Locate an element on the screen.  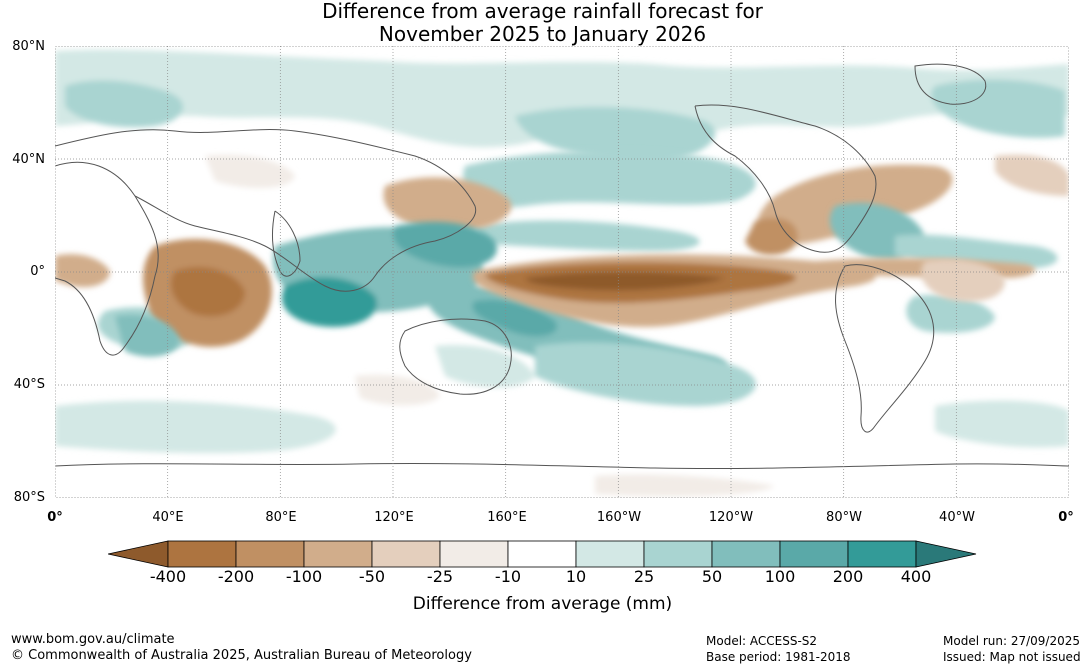
lat-label-40n: 40°N is located at coordinates (28, 159).